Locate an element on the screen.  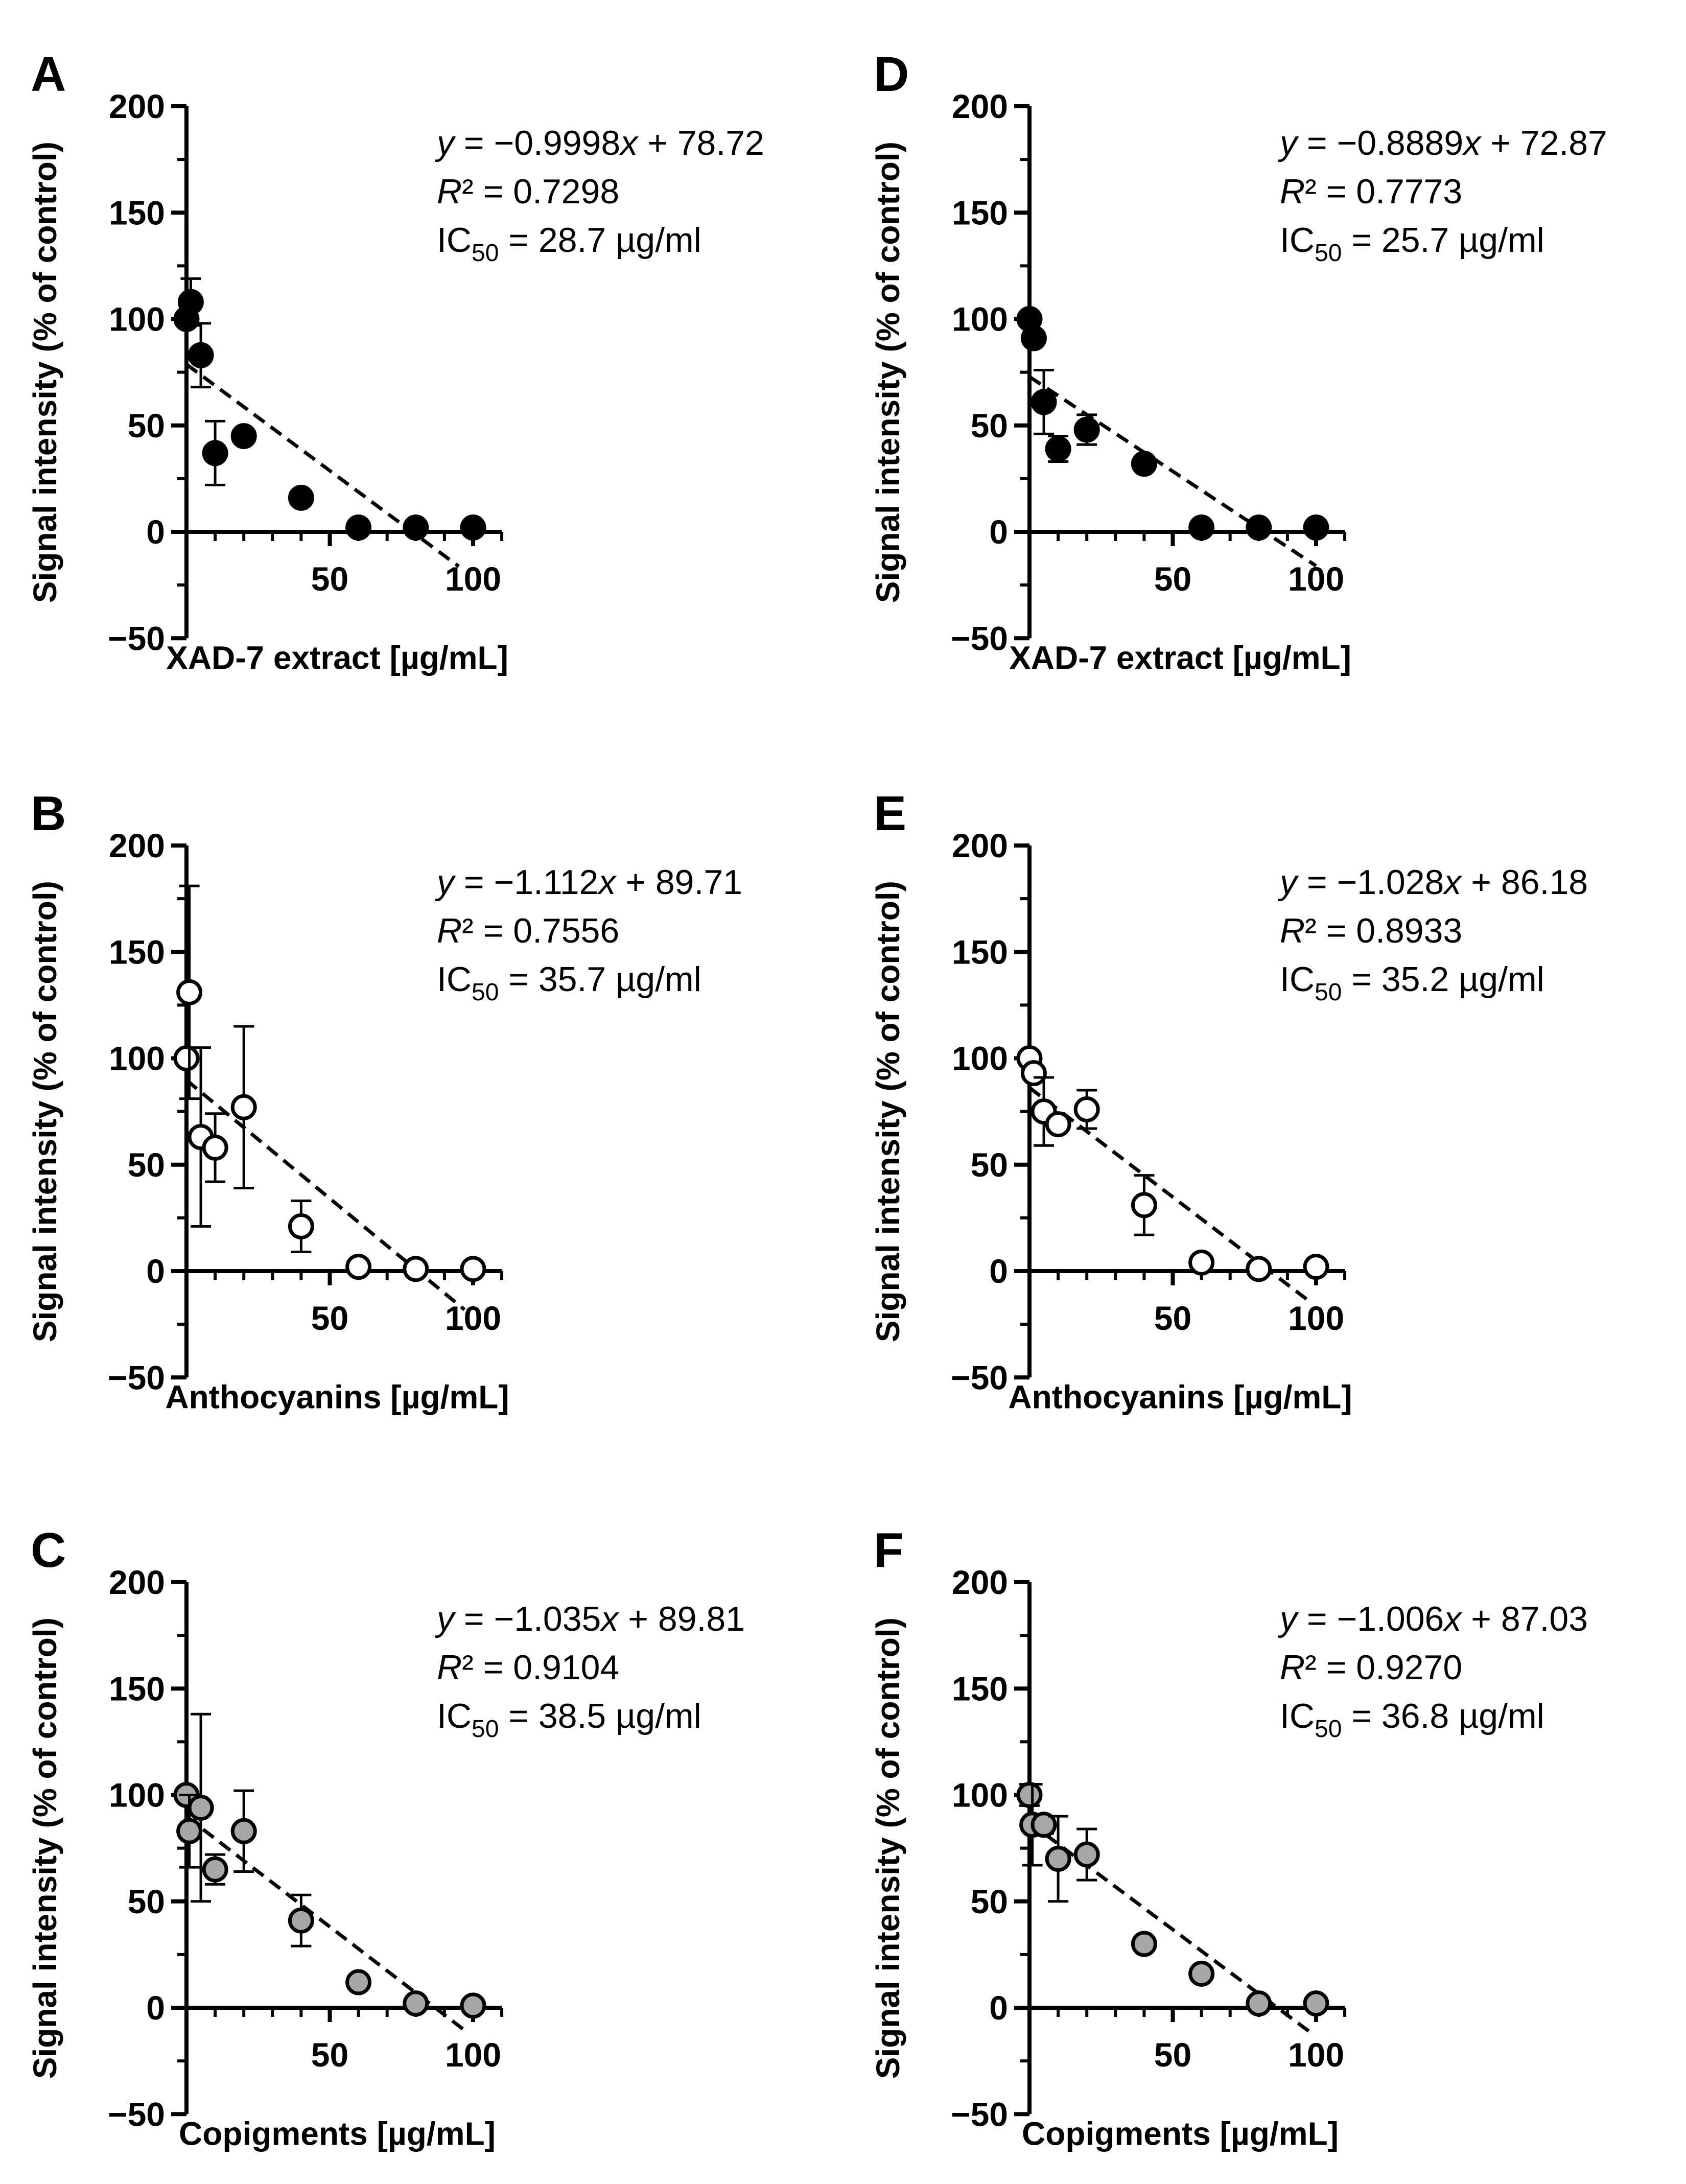
r2-value: ² = 0.7556 is located at coordinates (540, 930).